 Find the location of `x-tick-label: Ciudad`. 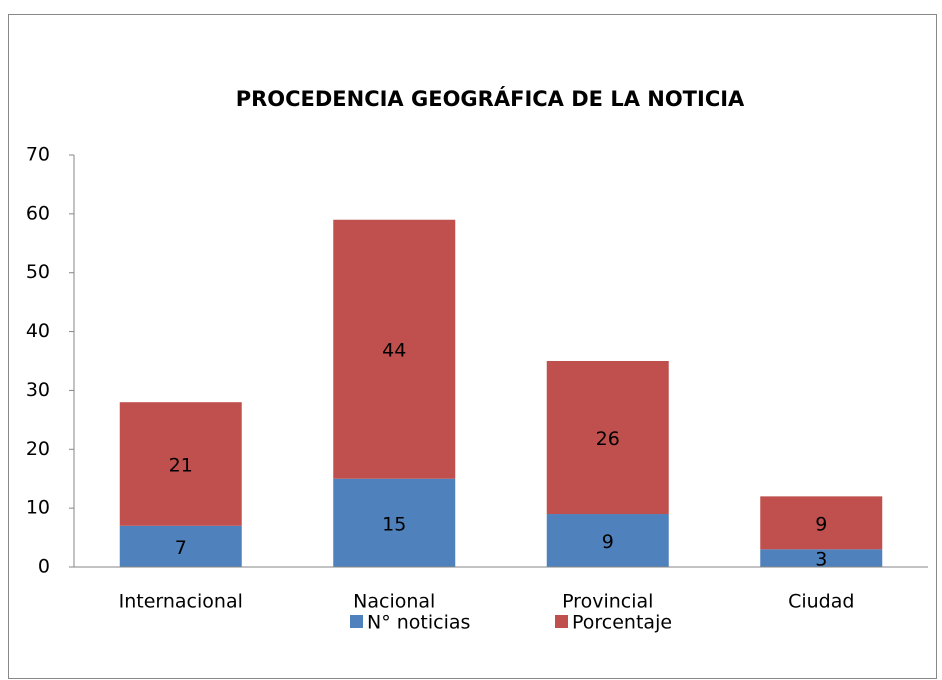

x-tick-label: Ciudad is located at coordinates (821, 602).